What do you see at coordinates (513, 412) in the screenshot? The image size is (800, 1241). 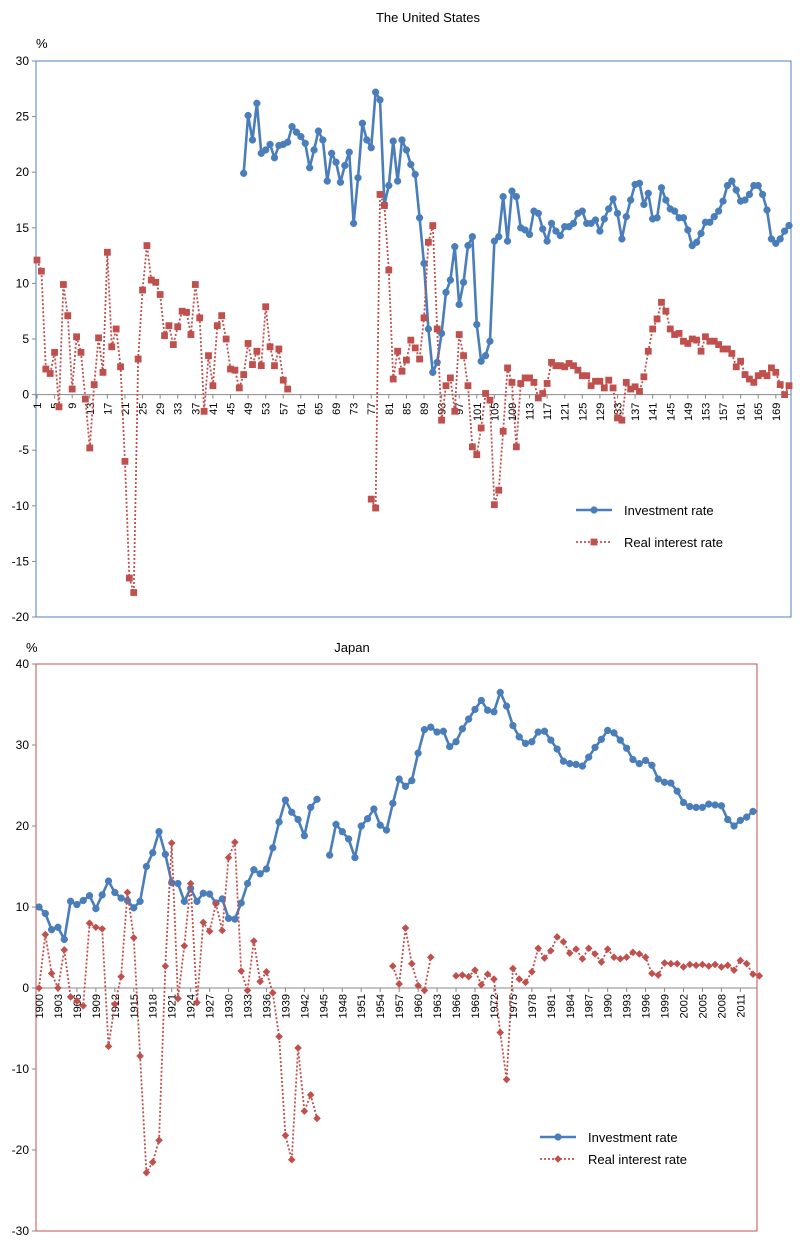 I see `x-tick-label: 109` at bounding box center [513, 412].